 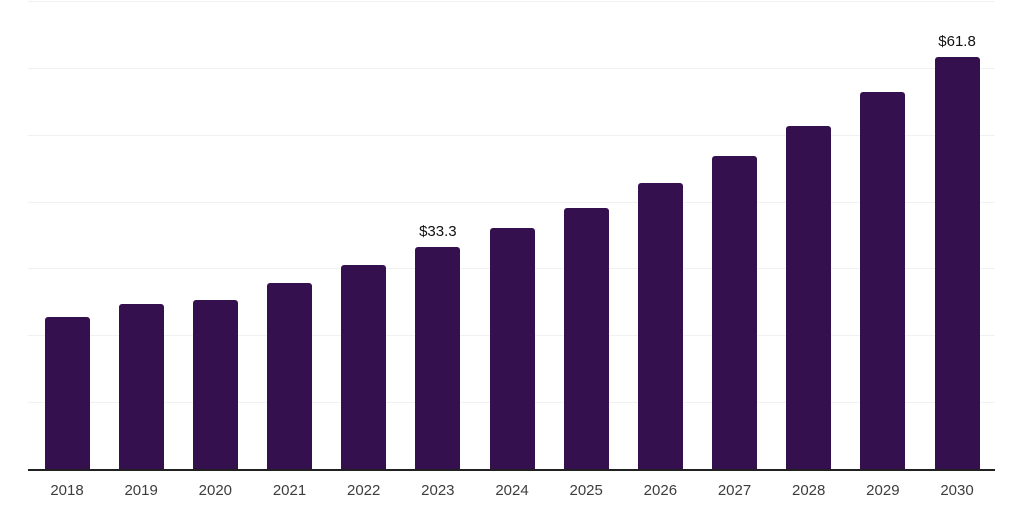 What do you see at coordinates (586, 338) in the screenshot?
I see `bar-2025` at bounding box center [586, 338].